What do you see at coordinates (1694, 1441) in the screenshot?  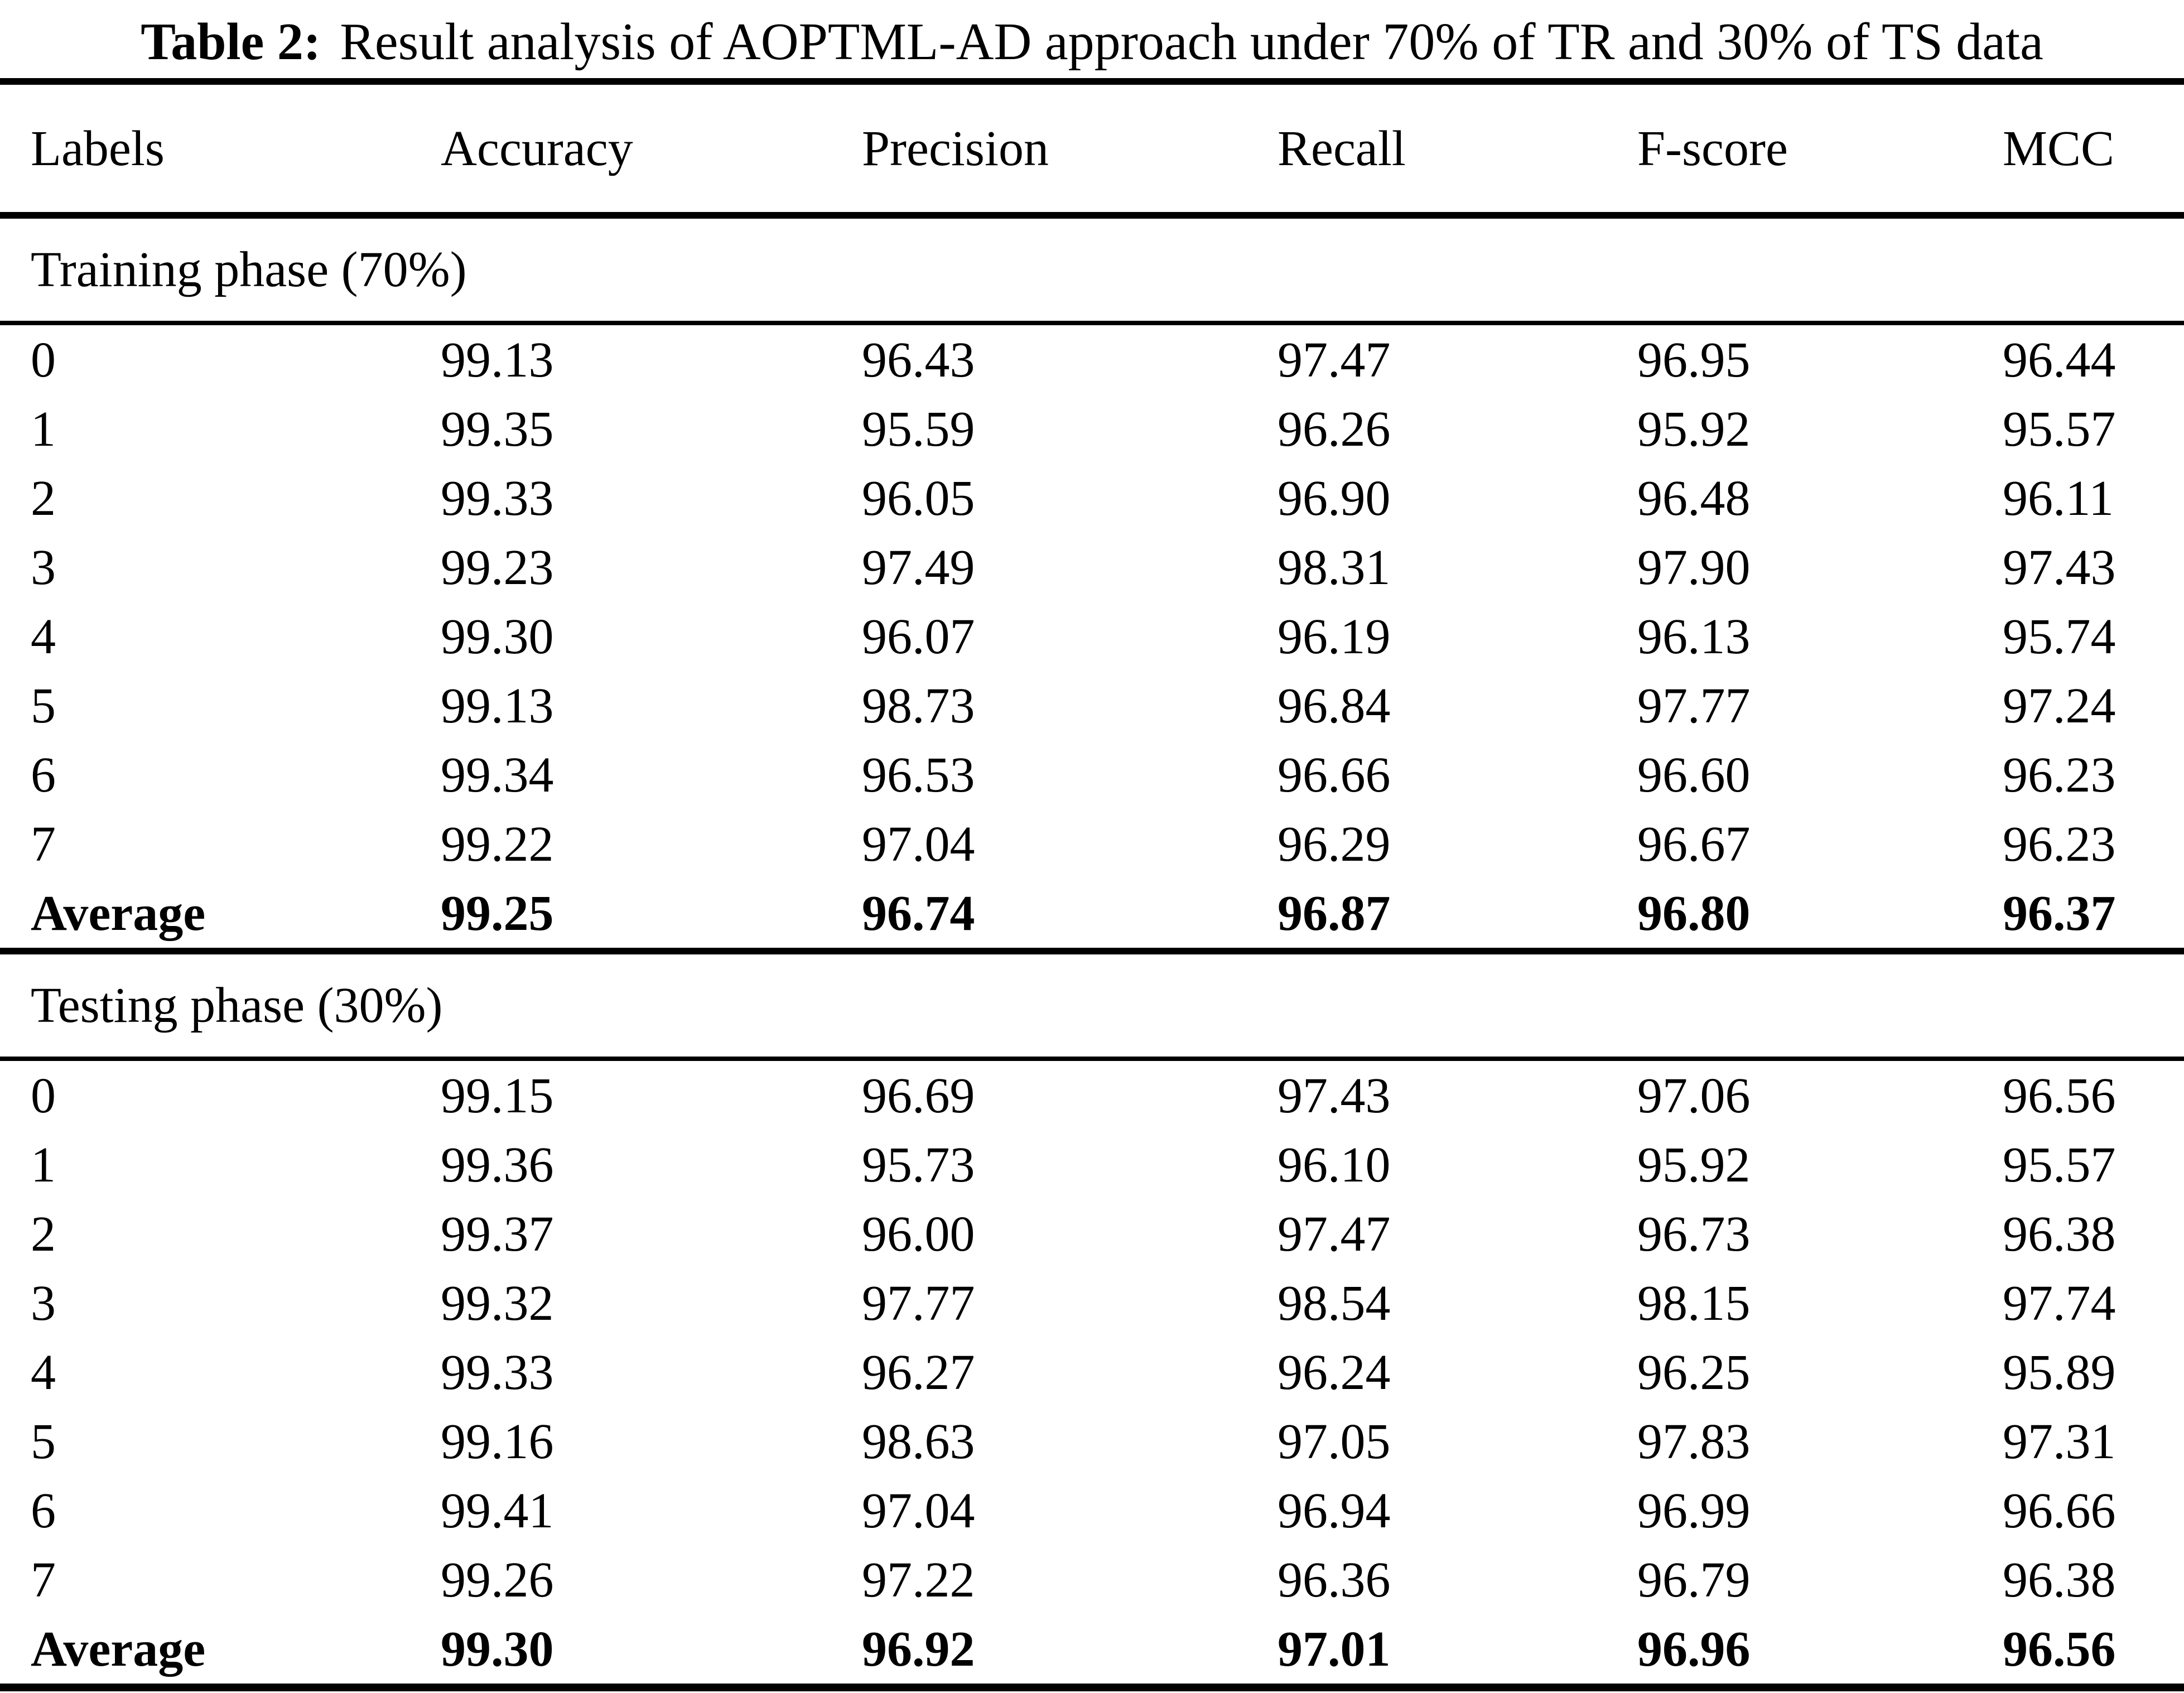 I see `value-cell: 97.83` at bounding box center [1694, 1441].